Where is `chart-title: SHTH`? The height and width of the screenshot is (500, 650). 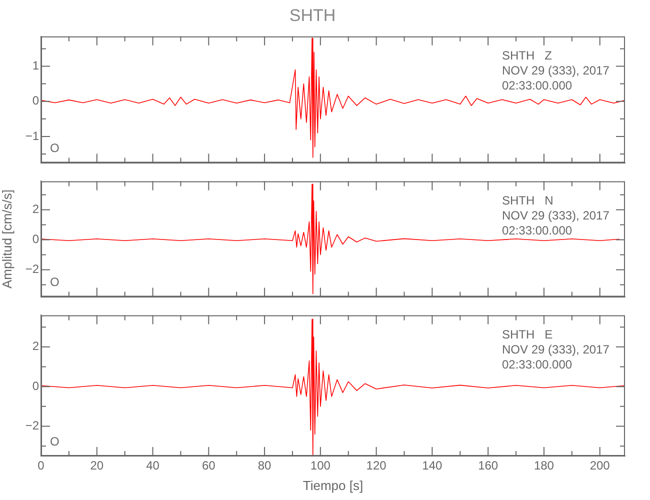 chart-title: SHTH is located at coordinates (312, 15).